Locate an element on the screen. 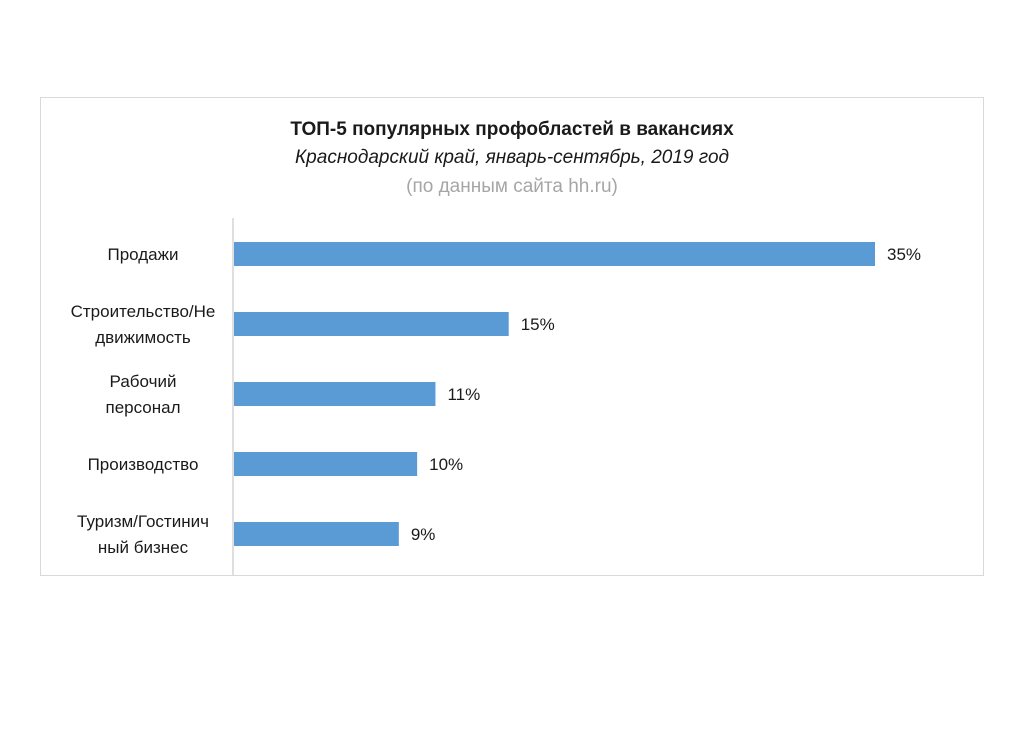 This screenshot has height=738, width=1036. category-label-2: Строительство/Не движимость is located at coordinates (143, 324).